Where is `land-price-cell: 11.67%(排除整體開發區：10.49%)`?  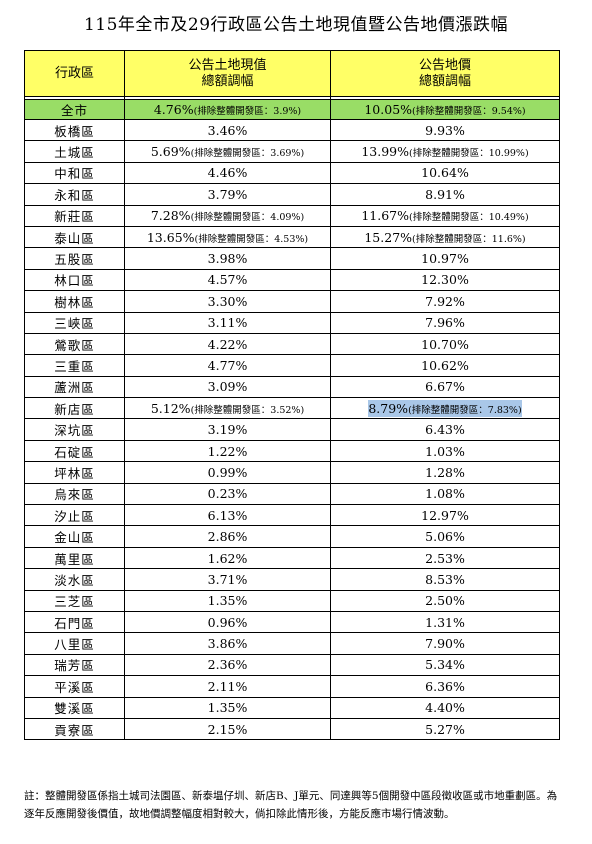 land-price-cell: 11.67%(排除整體開發區：10.49%) is located at coordinates (445, 215).